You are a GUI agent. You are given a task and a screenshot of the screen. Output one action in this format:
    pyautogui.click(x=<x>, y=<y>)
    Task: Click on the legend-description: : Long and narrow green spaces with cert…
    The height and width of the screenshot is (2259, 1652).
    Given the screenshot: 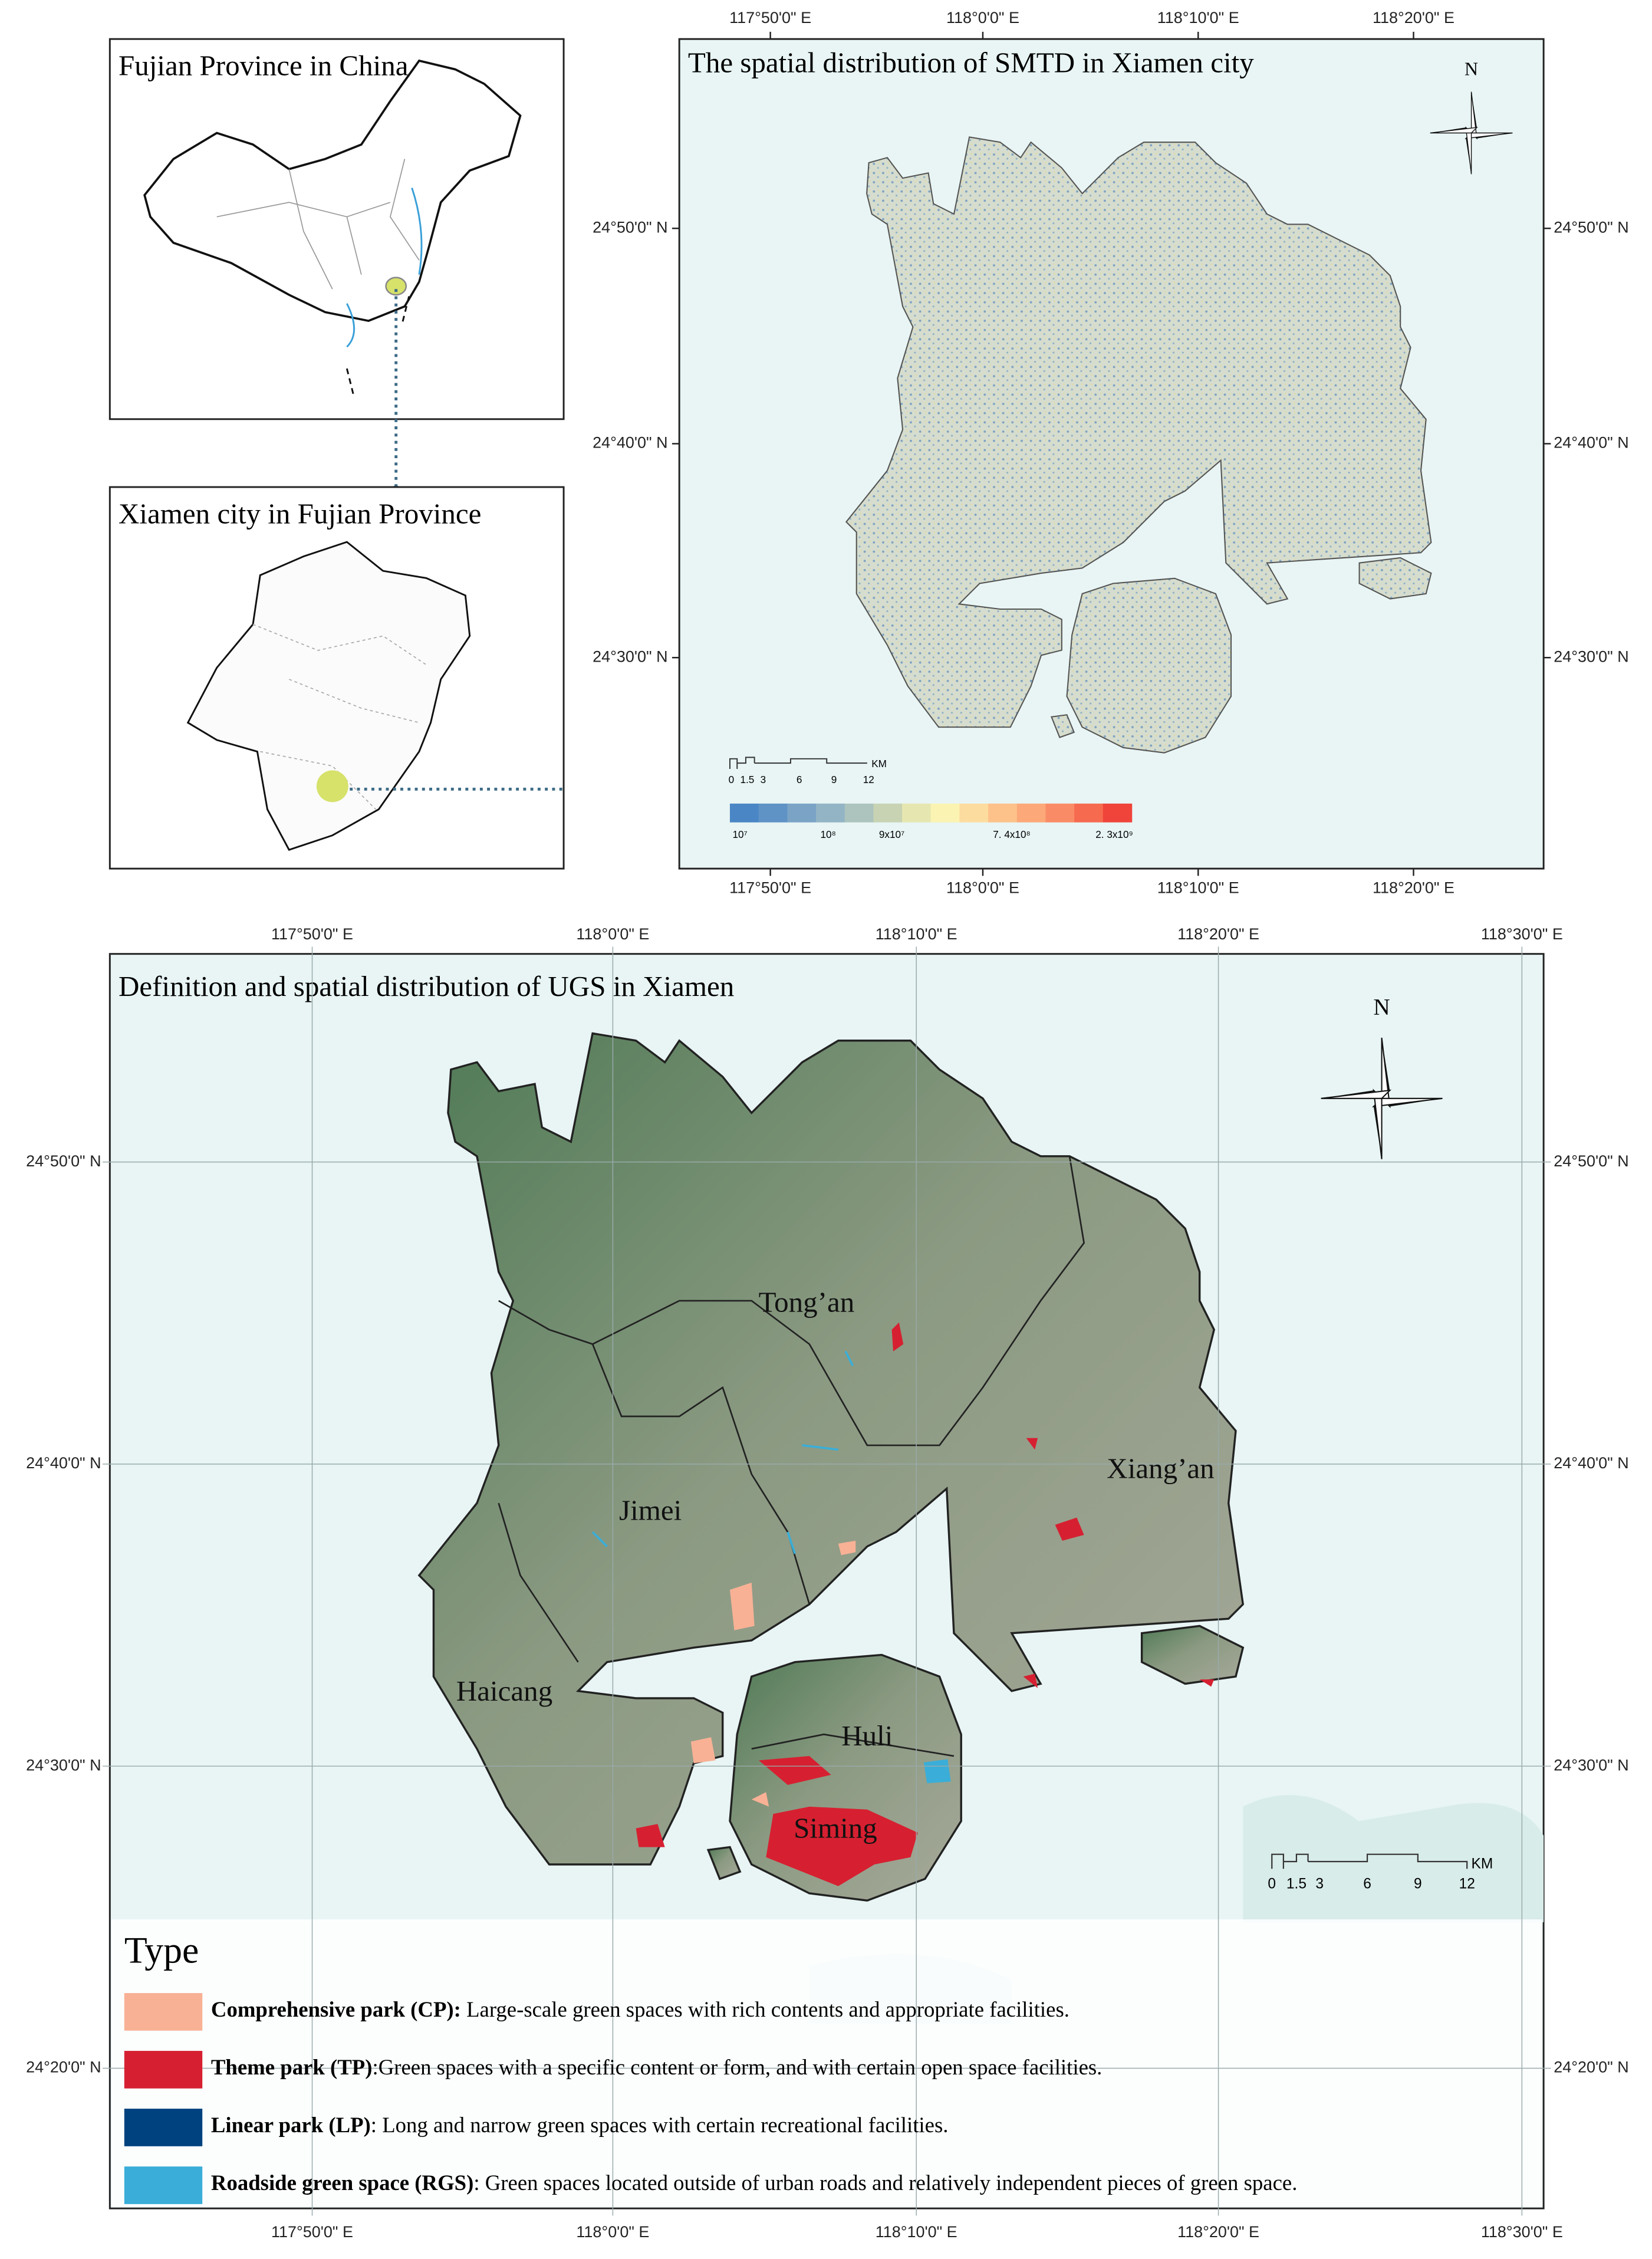 What is the action you would take?
    pyautogui.click(x=660, y=2125)
    